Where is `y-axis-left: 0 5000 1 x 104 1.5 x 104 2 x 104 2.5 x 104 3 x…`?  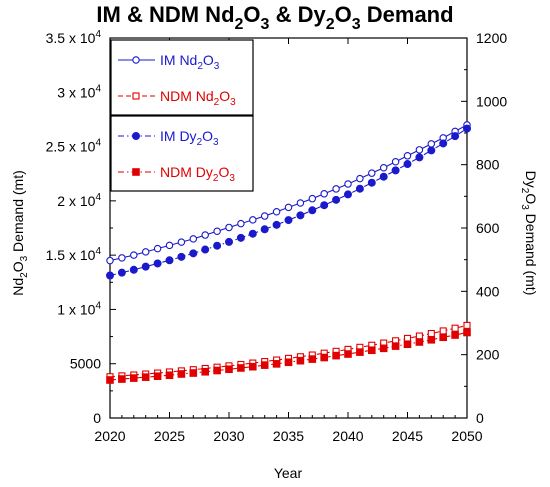
y-axis-left: 0 5000 1 x 104 1.5 x 104 2 x 104 2.5 x 104 3 x… is located at coordinates (81, 227).